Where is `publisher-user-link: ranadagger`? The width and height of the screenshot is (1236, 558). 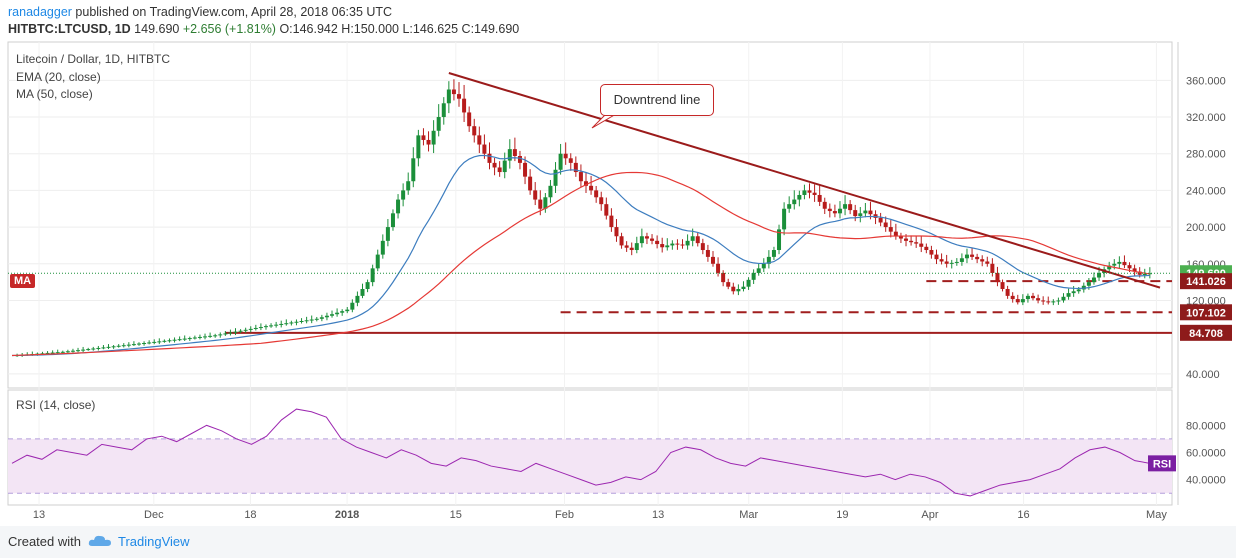
publisher-user-link: ranadagger is located at coordinates (40, 12).